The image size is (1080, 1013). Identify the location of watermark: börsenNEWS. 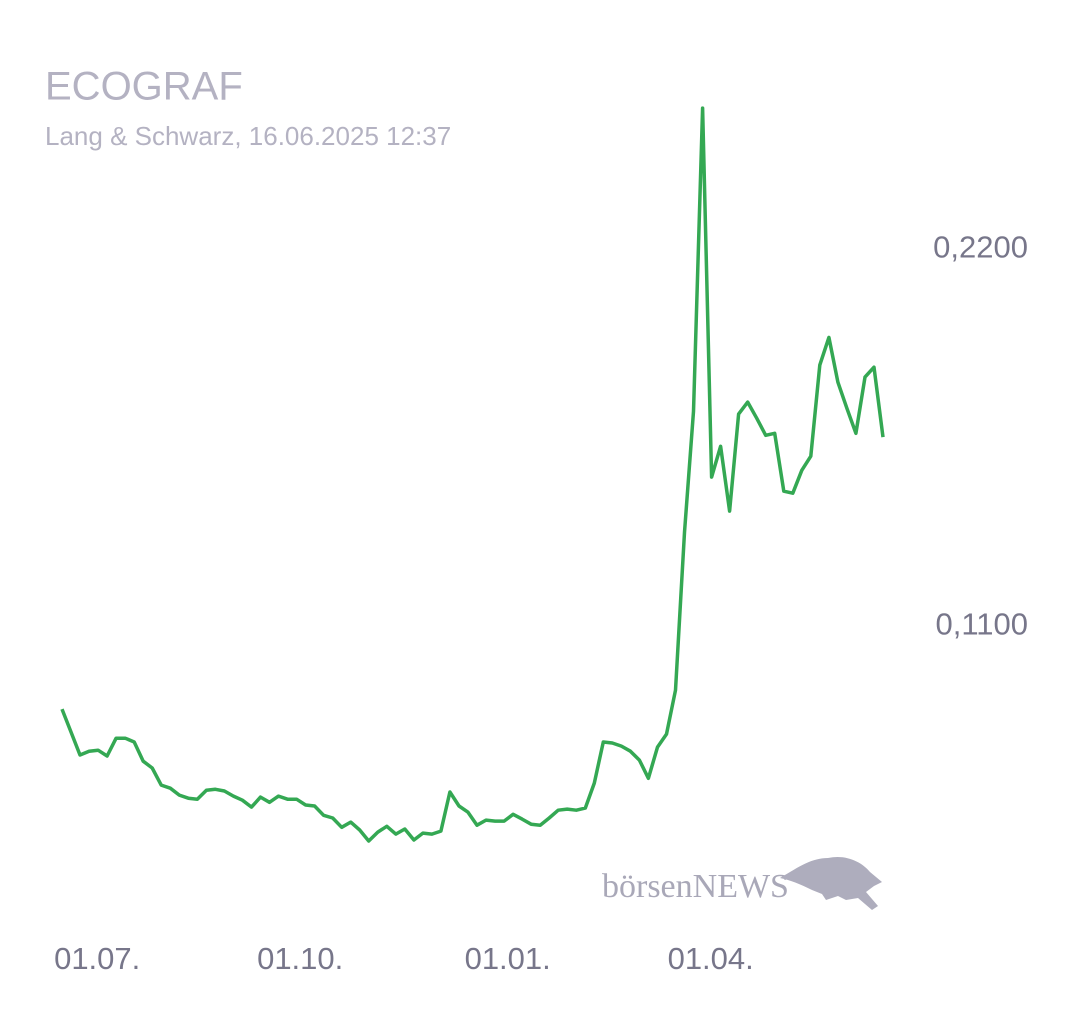
(695, 886).